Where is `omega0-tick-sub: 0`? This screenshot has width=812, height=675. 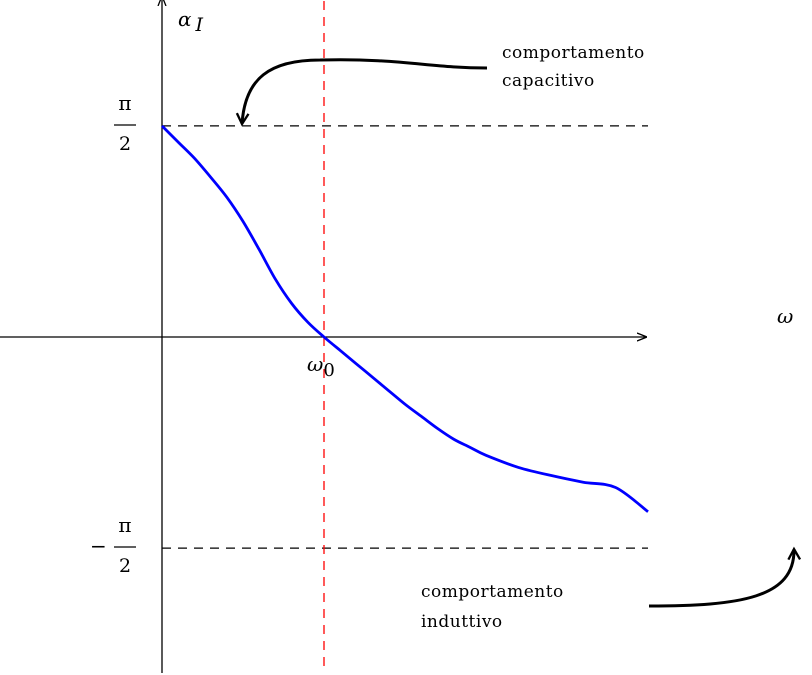
omega0-tick-sub: 0 is located at coordinates (328, 370).